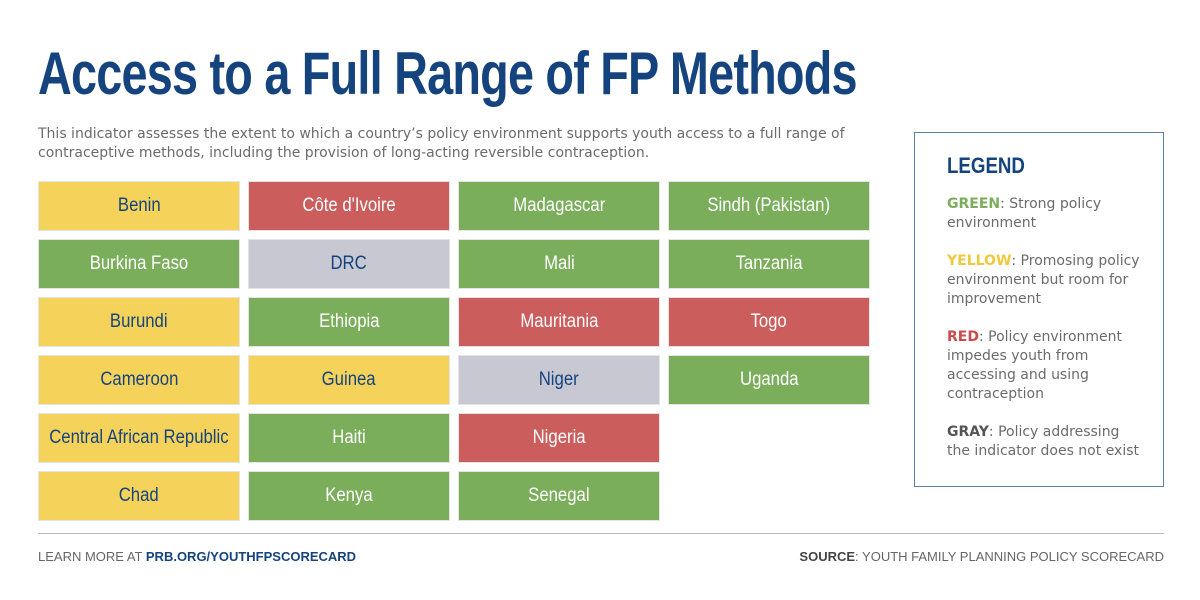  I want to click on country-name: Senegal, so click(559, 495).